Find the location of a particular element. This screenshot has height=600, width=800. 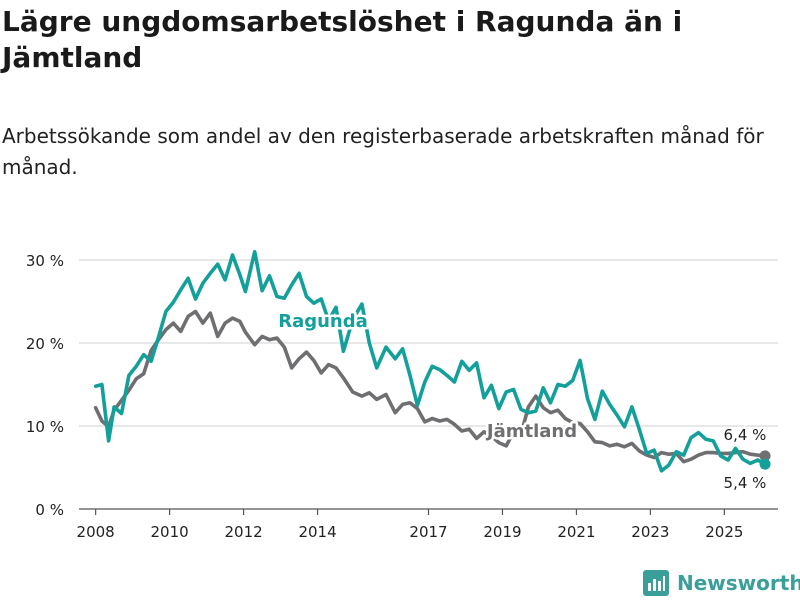

brand-name: Newsworthy is located at coordinates (738, 583).